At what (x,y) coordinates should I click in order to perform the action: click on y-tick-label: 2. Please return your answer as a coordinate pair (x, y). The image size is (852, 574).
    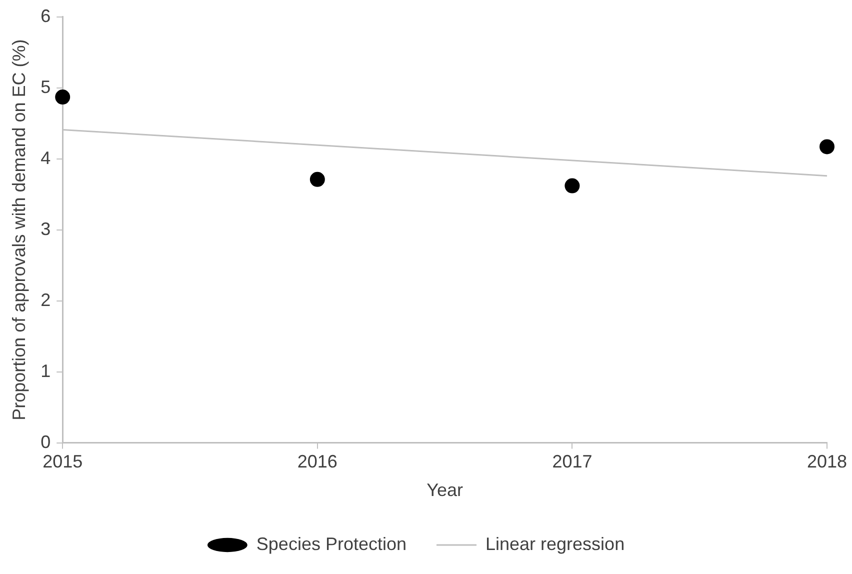
    Looking at the image, I should click on (45, 300).